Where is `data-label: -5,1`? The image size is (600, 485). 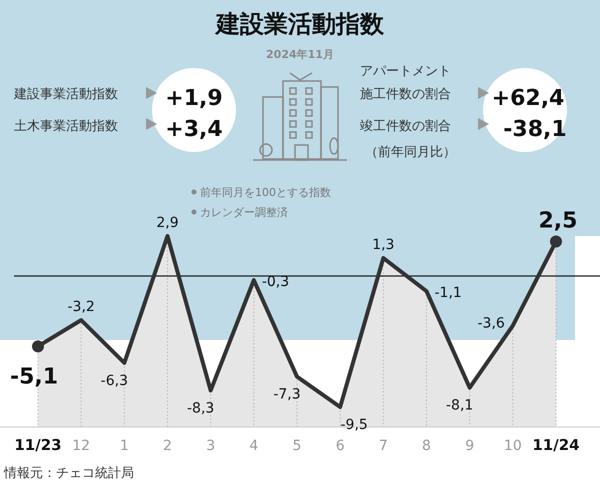 data-label: -5,1 is located at coordinates (34, 377).